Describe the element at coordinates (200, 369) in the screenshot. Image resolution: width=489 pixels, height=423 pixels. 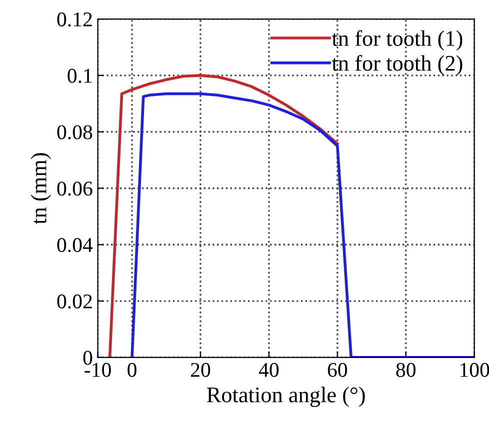
I see `x-tick-label: 20` at that location.